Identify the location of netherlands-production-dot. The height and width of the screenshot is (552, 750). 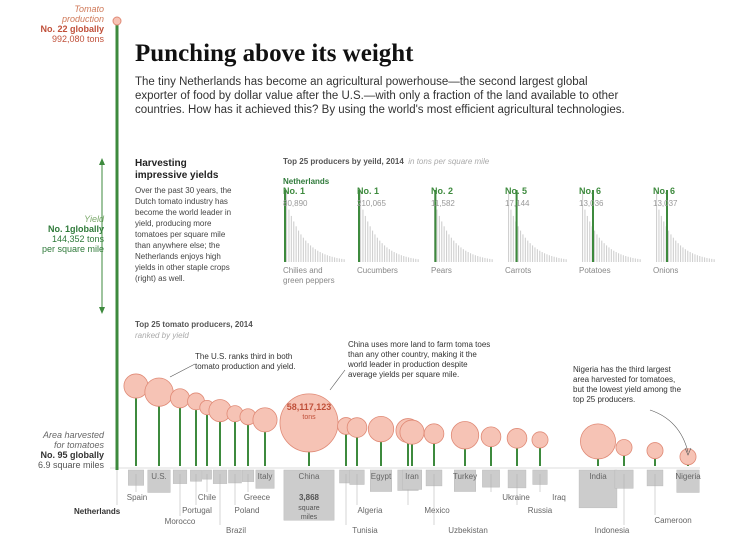
(117, 21).